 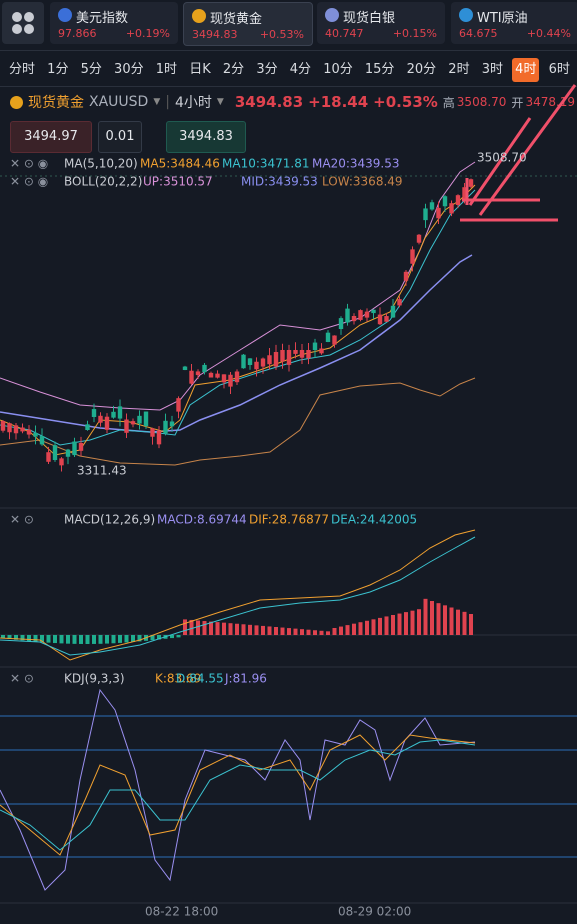 What do you see at coordinates (338, 102) in the screenshot?
I see `quote-change: +18.44` at bounding box center [338, 102].